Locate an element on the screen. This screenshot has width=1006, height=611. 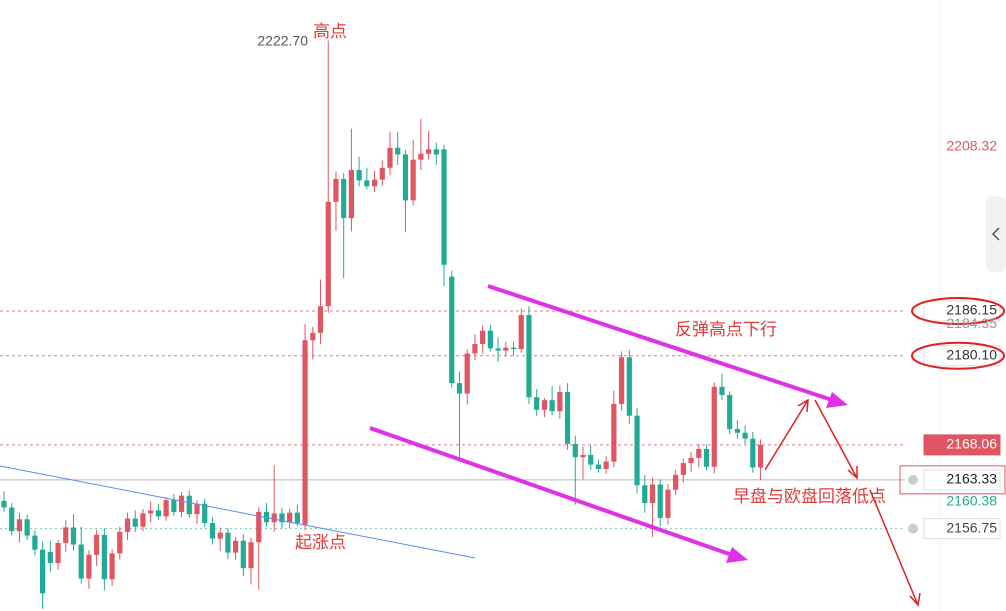
annotation: 起涨点 is located at coordinates (320, 543).